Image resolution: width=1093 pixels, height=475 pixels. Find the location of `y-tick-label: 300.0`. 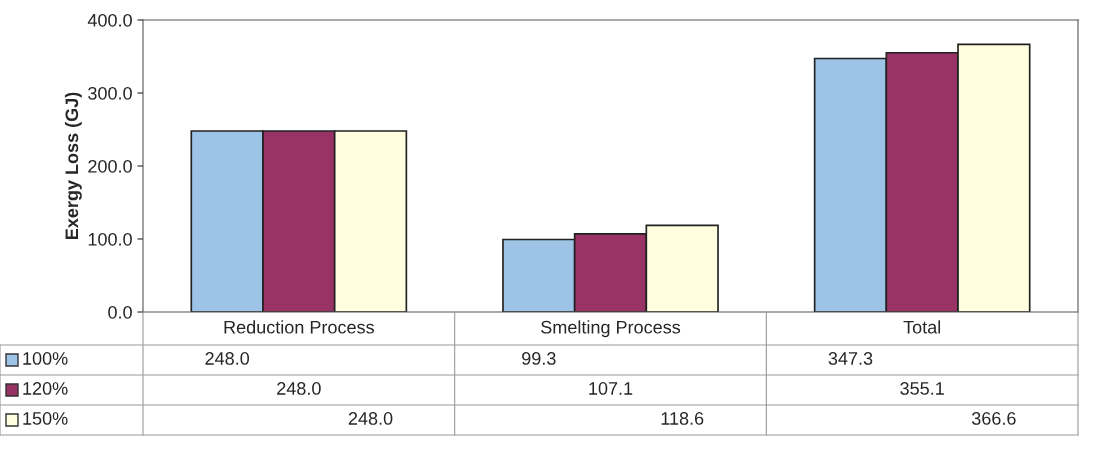

y-tick-label: 300.0 is located at coordinates (110, 93).